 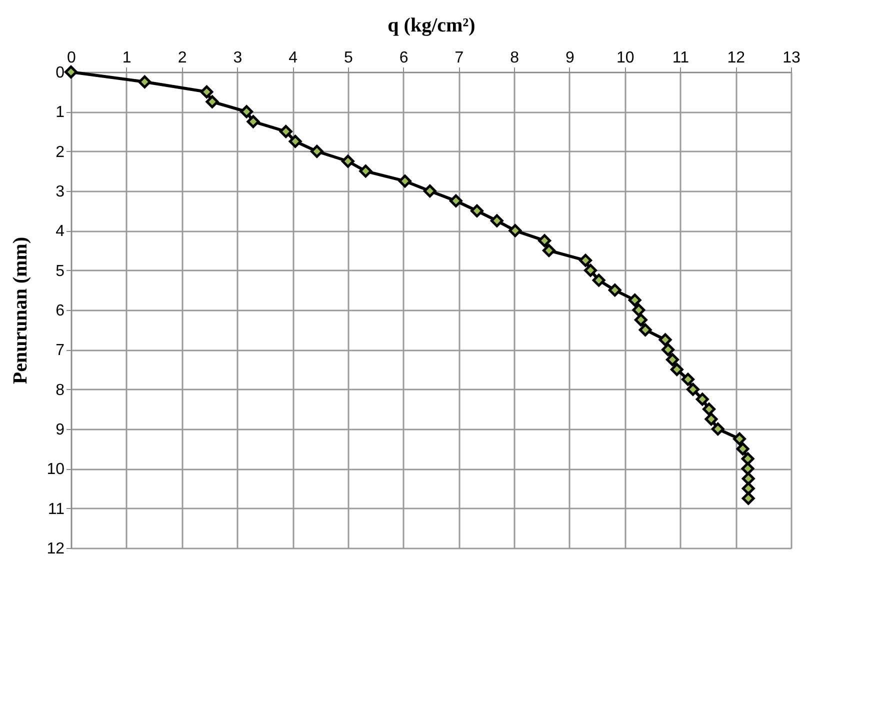 I want to click on x-tick-label: 2, so click(x=182, y=58).